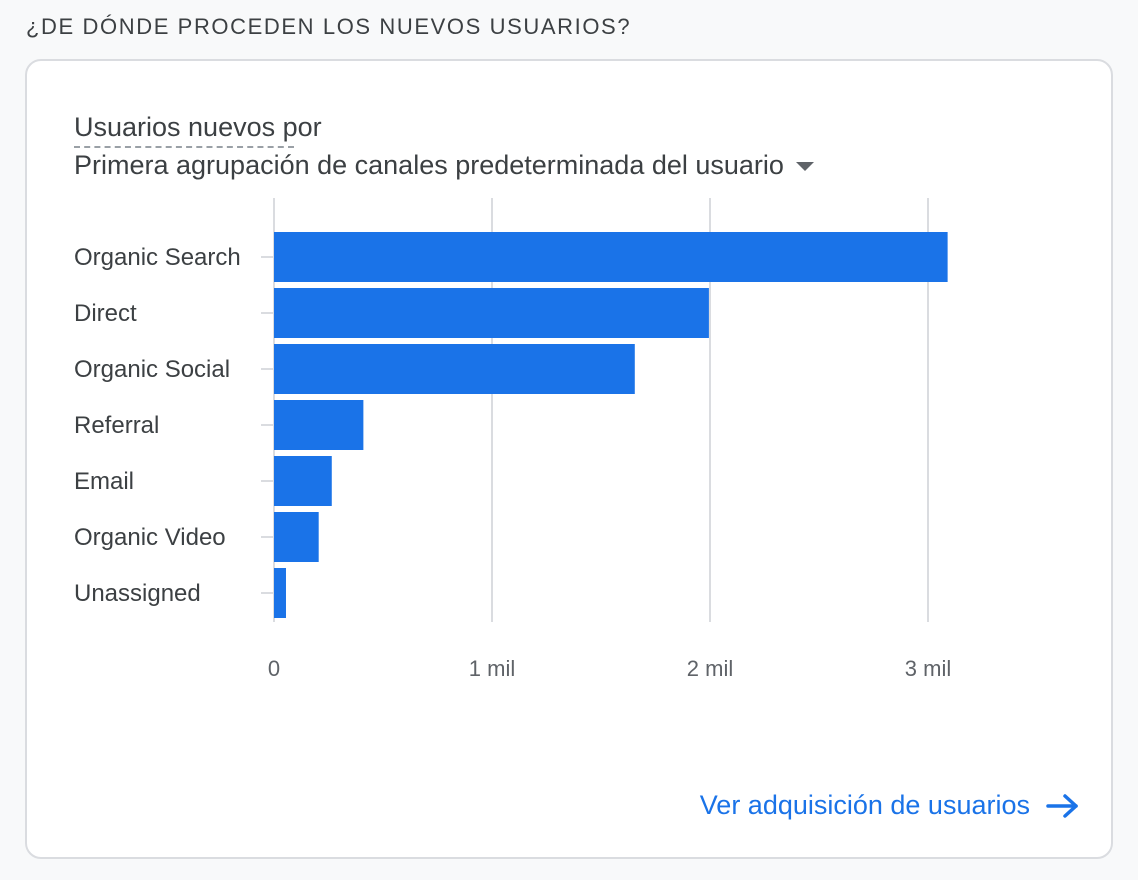 This screenshot has height=880, width=1138. What do you see at coordinates (710, 668) in the screenshot?
I see `x-tick-label: 2 mil` at bounding box center [710, 668].